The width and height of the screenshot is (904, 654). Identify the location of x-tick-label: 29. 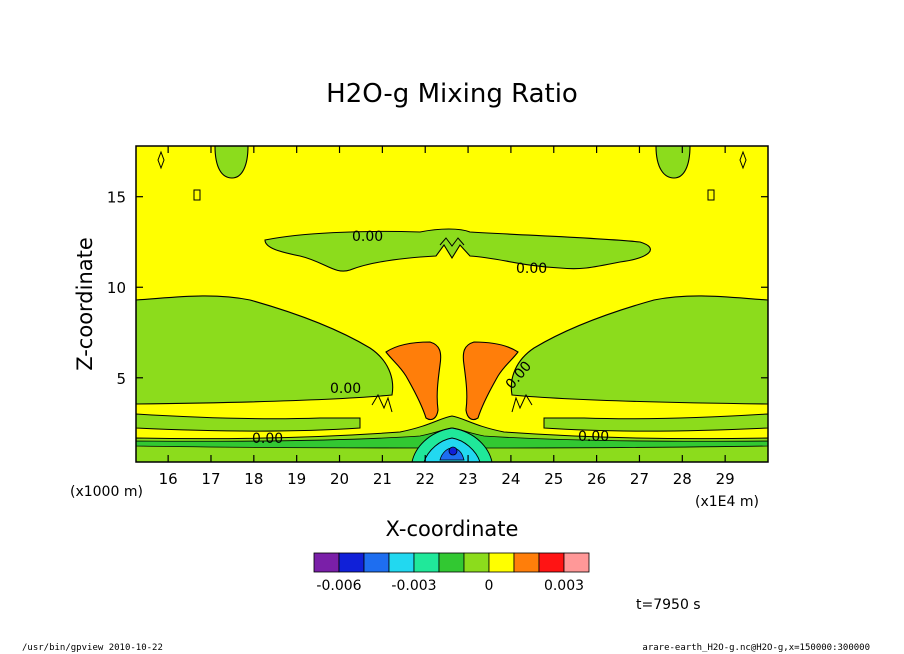
(725, 479).